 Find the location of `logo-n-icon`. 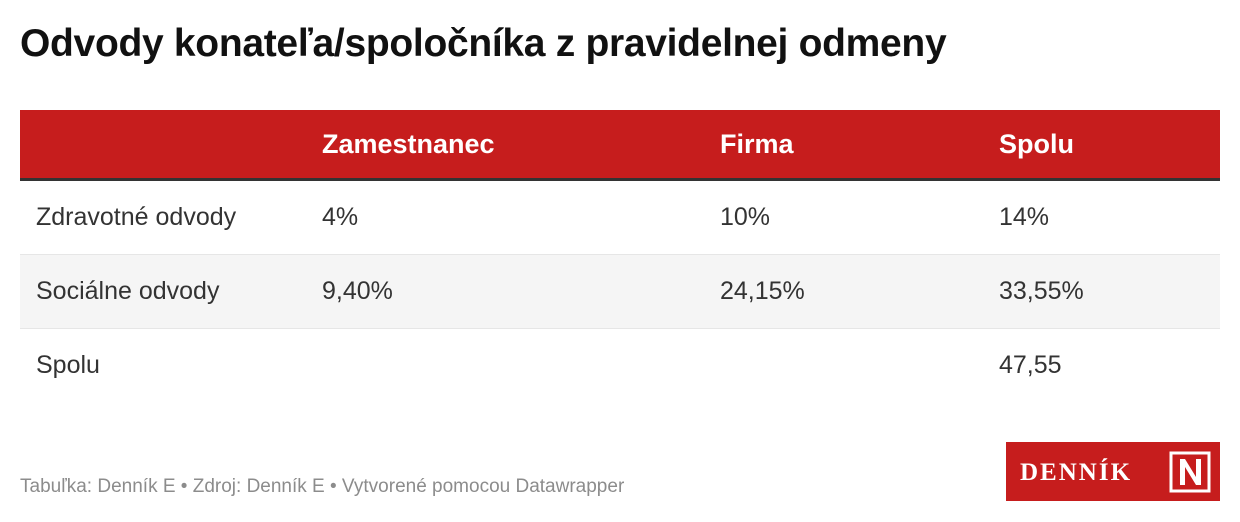

logo-n-icon is located at coordinates (1190, 472).